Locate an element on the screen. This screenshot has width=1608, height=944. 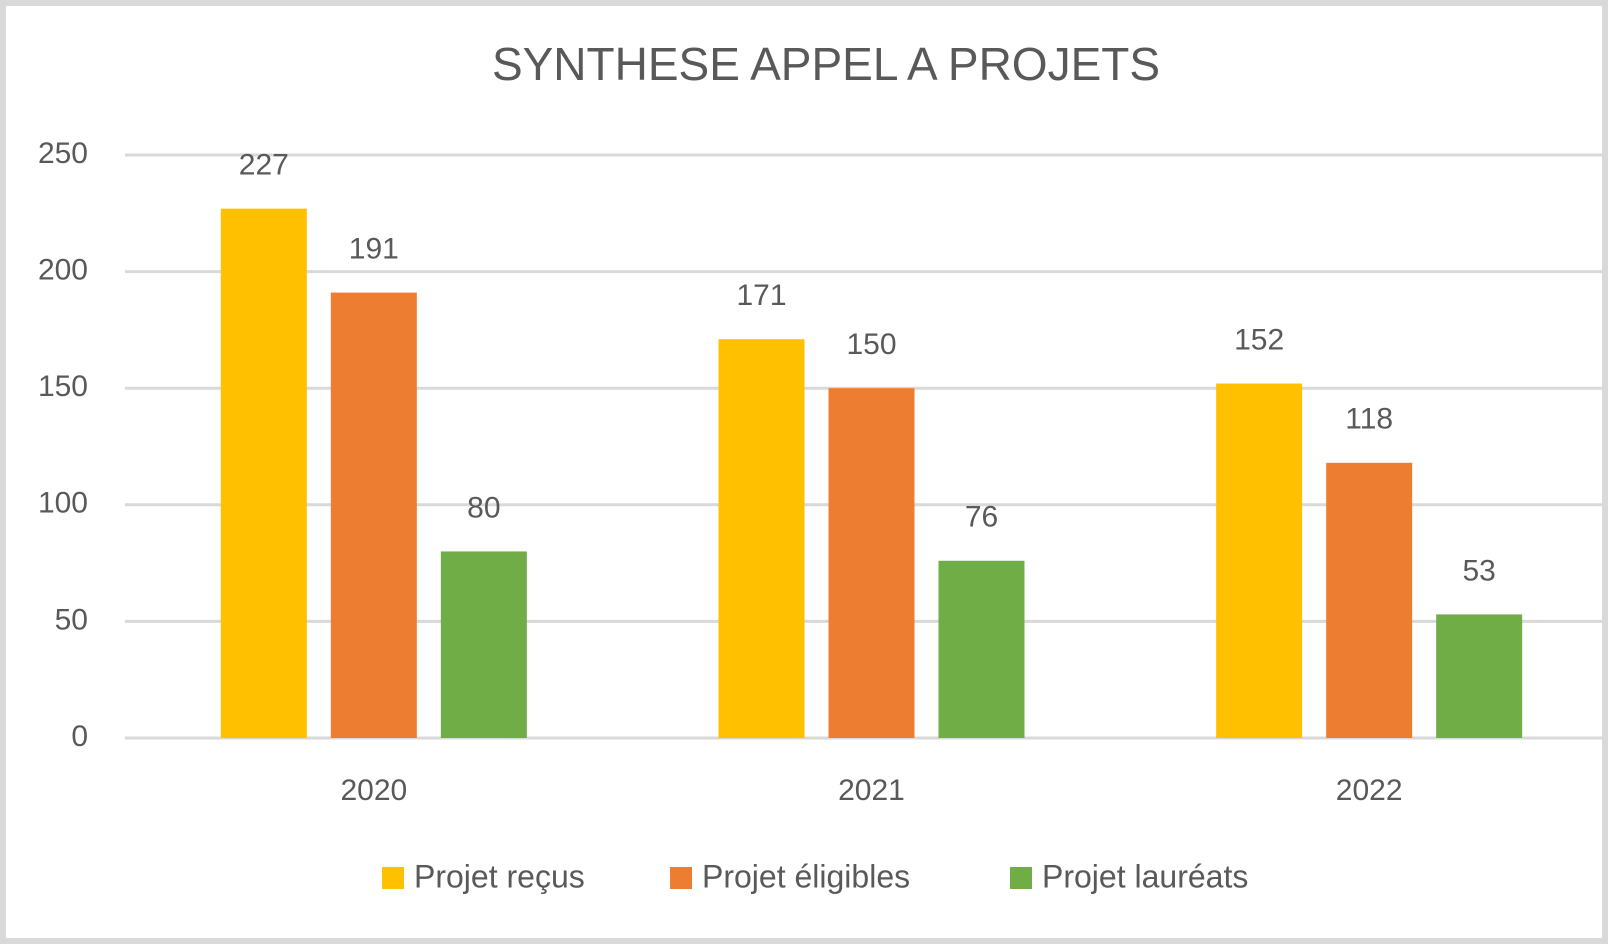
data-label: 118 is located at coordinates (1369, 419).